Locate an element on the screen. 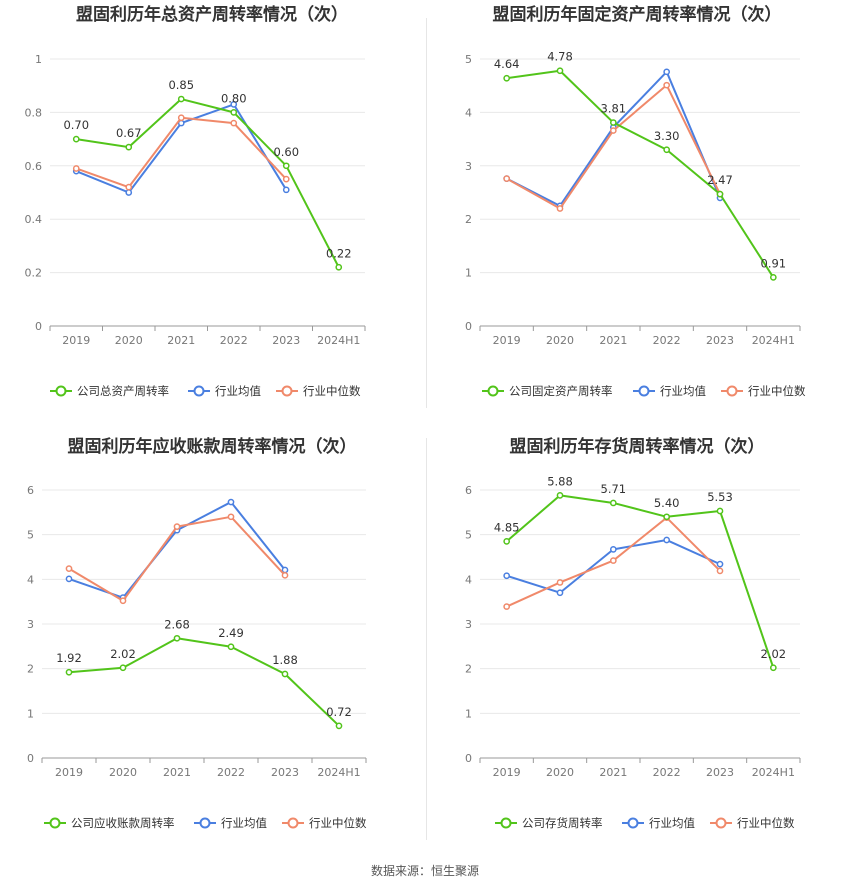 The image size is (850, 891). y-tick-label: 6 is located at coordinates (468, 490).